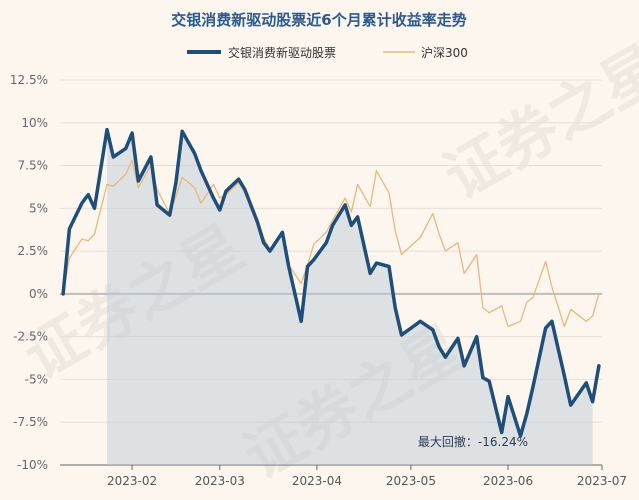  I want to click on y-tick-label: -10%, so click(32, 465).